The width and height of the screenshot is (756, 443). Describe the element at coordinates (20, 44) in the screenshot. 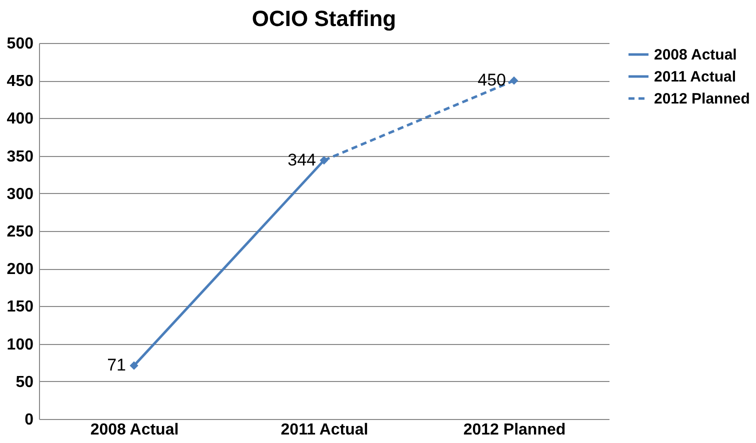

I see `y-tick-label: 500` at that location.